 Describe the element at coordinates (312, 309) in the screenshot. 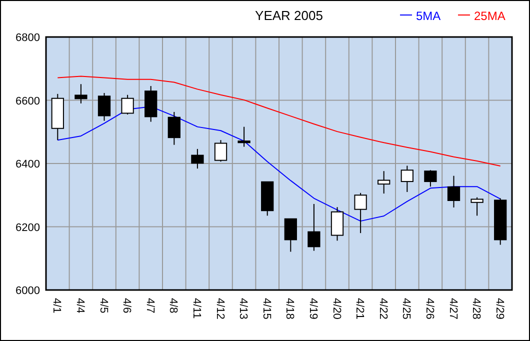

I see `x-tick-label: 4/19` at that location.